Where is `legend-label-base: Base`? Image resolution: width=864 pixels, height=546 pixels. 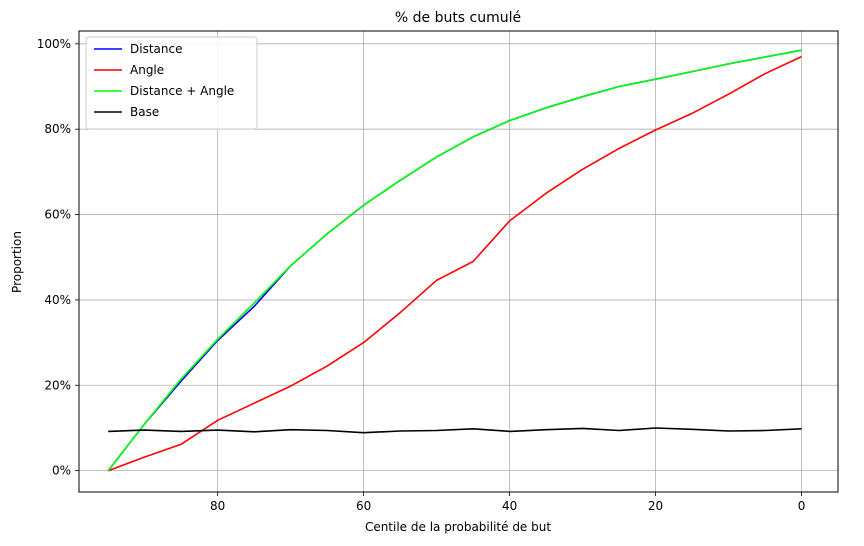
legend-label-base: Base is located at coordinates (144, 112).